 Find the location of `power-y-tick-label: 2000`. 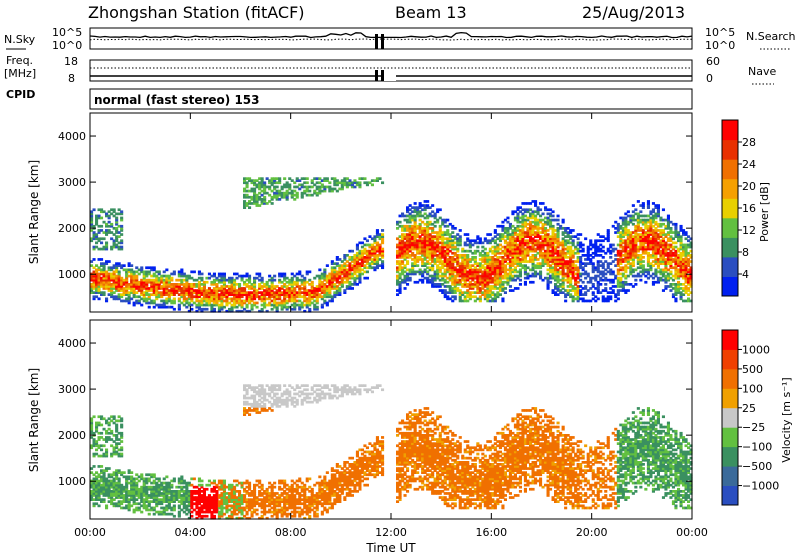

power-y-tick-label: 2000 is located at coordinates (72, 228).